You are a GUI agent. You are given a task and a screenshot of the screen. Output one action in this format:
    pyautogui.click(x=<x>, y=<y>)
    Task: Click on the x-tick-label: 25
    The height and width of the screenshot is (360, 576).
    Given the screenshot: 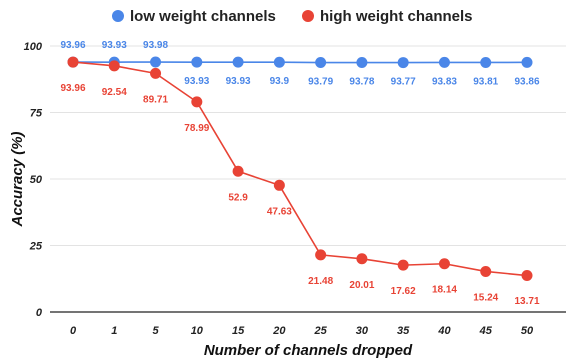 What is the action you would take?
    pyautogui.click(x=321, y=331)
    